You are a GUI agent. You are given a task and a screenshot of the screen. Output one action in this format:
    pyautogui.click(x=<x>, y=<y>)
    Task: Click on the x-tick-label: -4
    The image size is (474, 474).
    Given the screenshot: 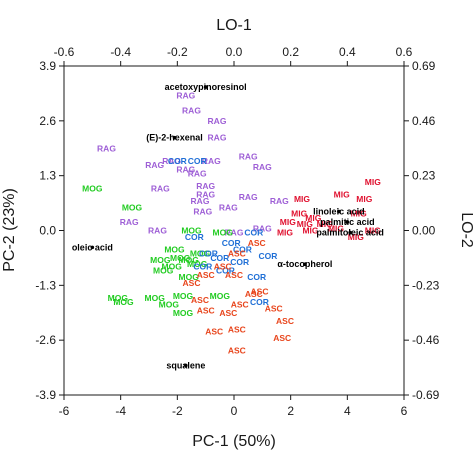 What is the action you would take?
    pyautogui.click(x=120, y=411)
    